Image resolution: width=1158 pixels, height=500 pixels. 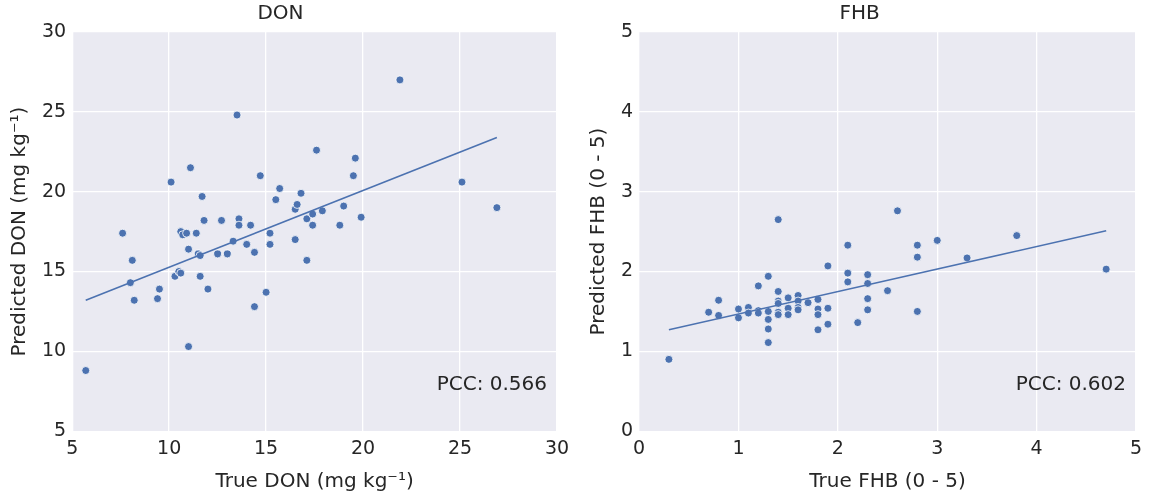 I want to click on x-axis-title: True DON (mg kg⁻¹), so click(x=314, y=480).